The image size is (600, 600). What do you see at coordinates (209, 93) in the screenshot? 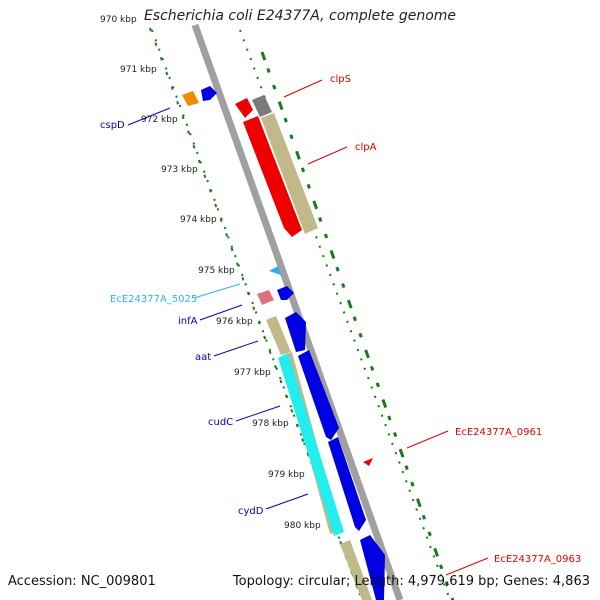
I see `gene-cspD-blue` at bounding box center [209, 93].